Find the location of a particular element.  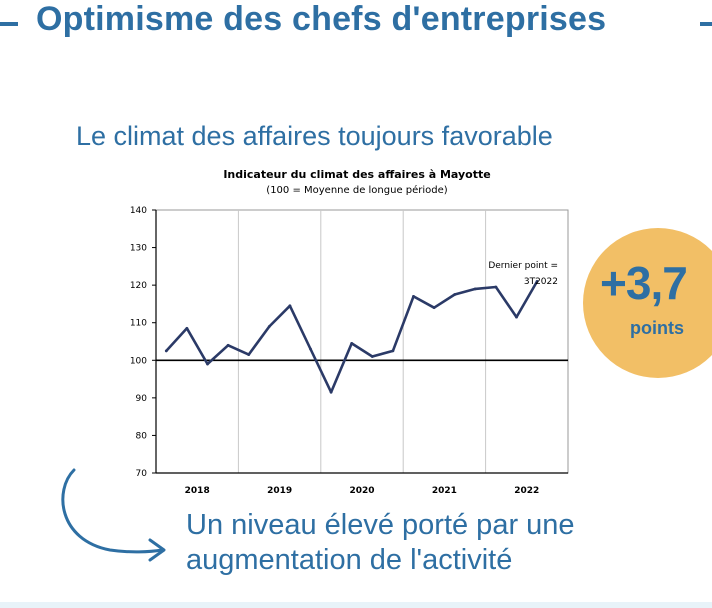

y-tick-label: 90 is located at coordinates (142, 399).